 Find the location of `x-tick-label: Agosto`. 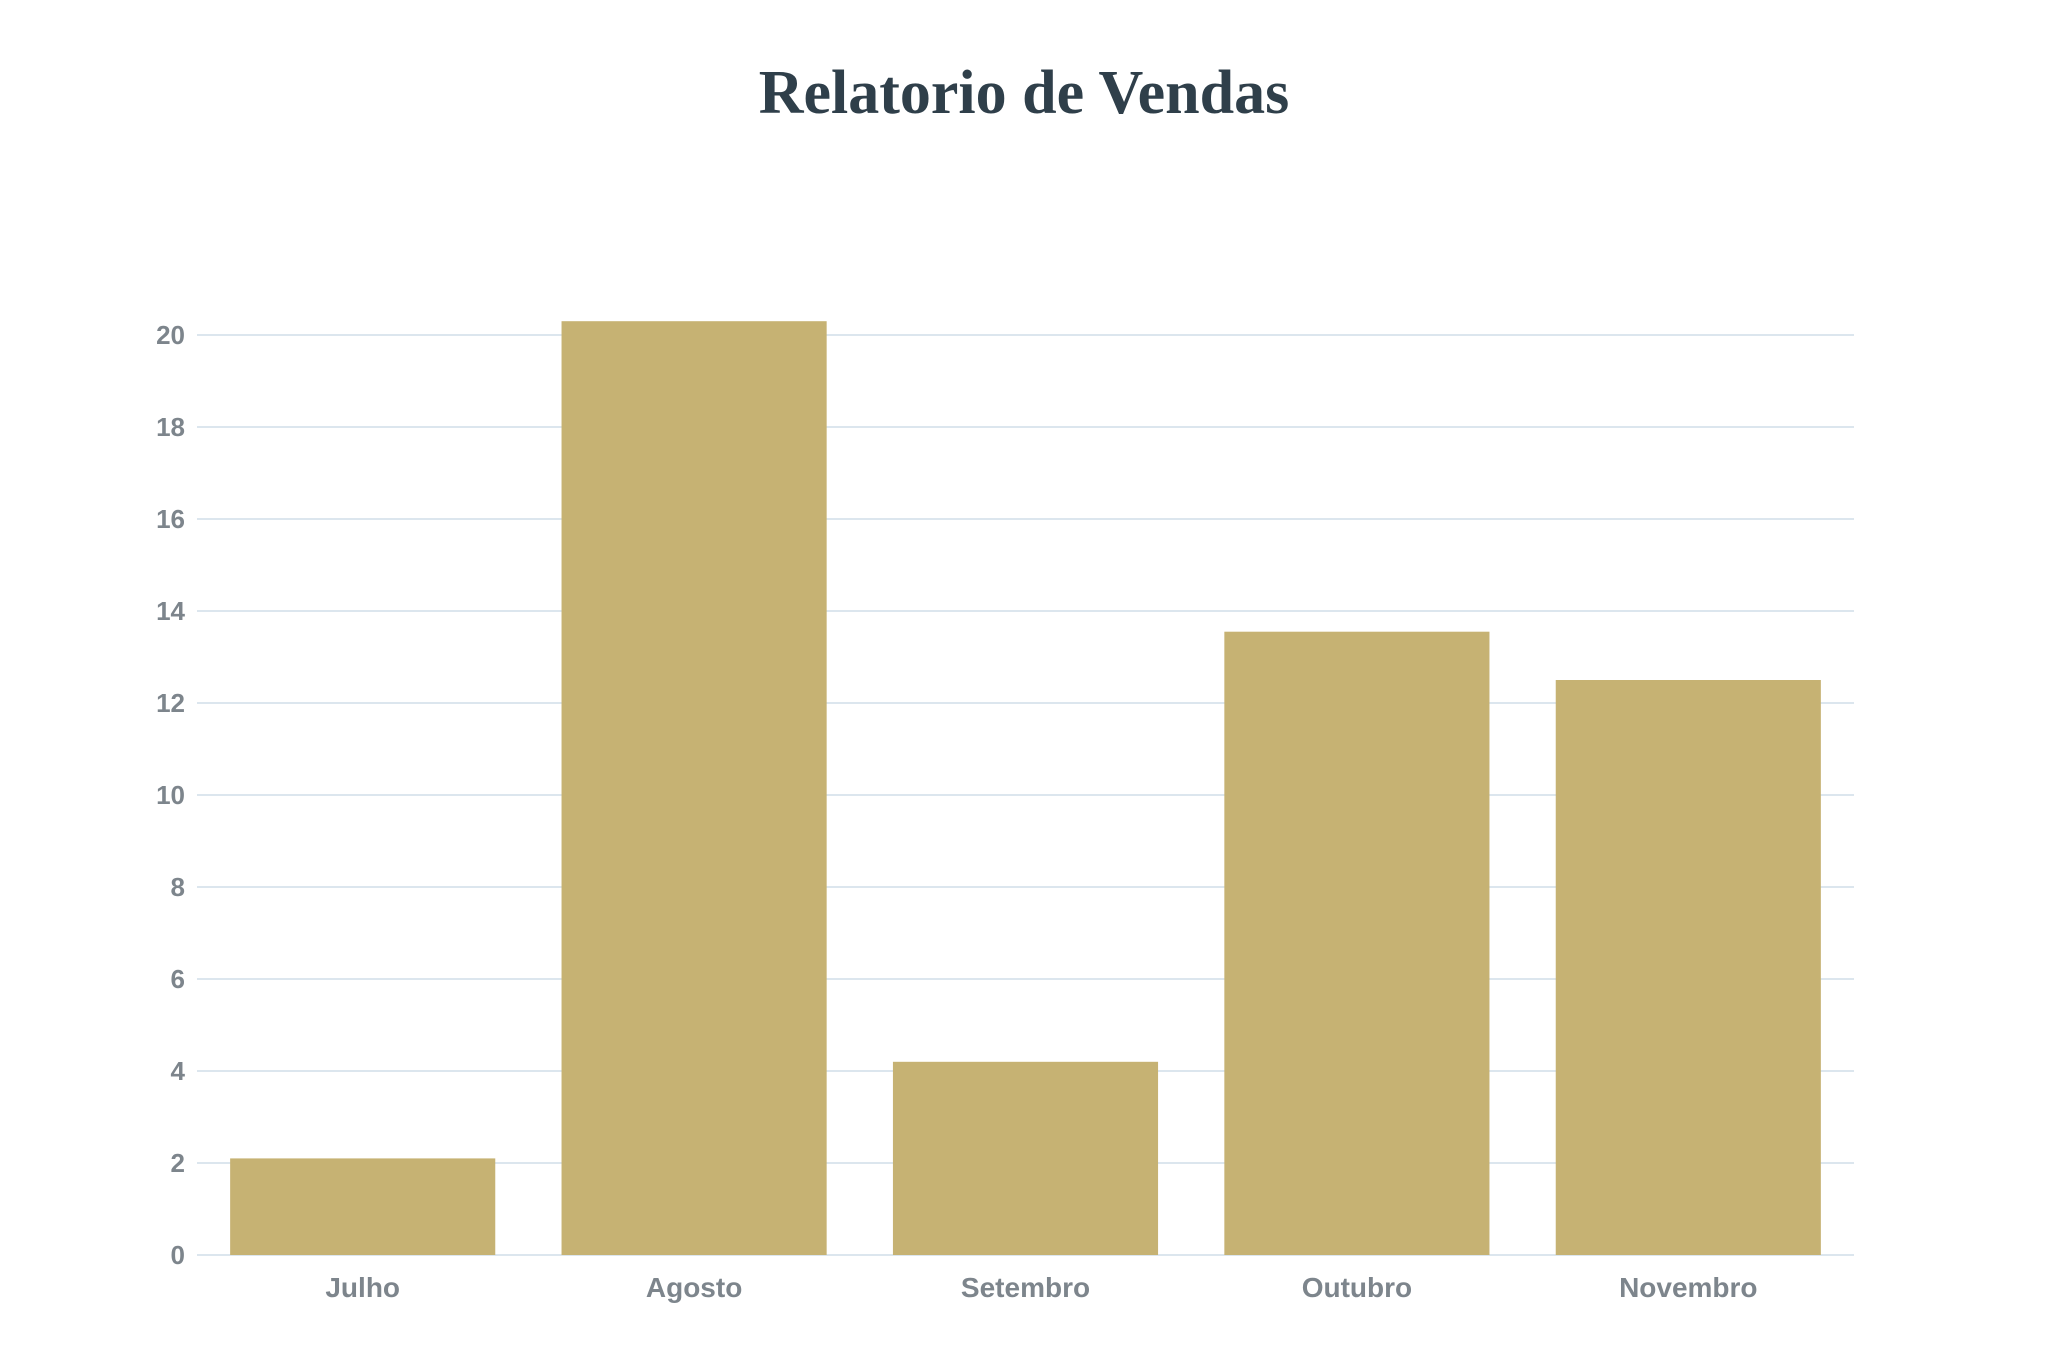

x-tick-label: Agosto is located at coordinates (694, 1287).